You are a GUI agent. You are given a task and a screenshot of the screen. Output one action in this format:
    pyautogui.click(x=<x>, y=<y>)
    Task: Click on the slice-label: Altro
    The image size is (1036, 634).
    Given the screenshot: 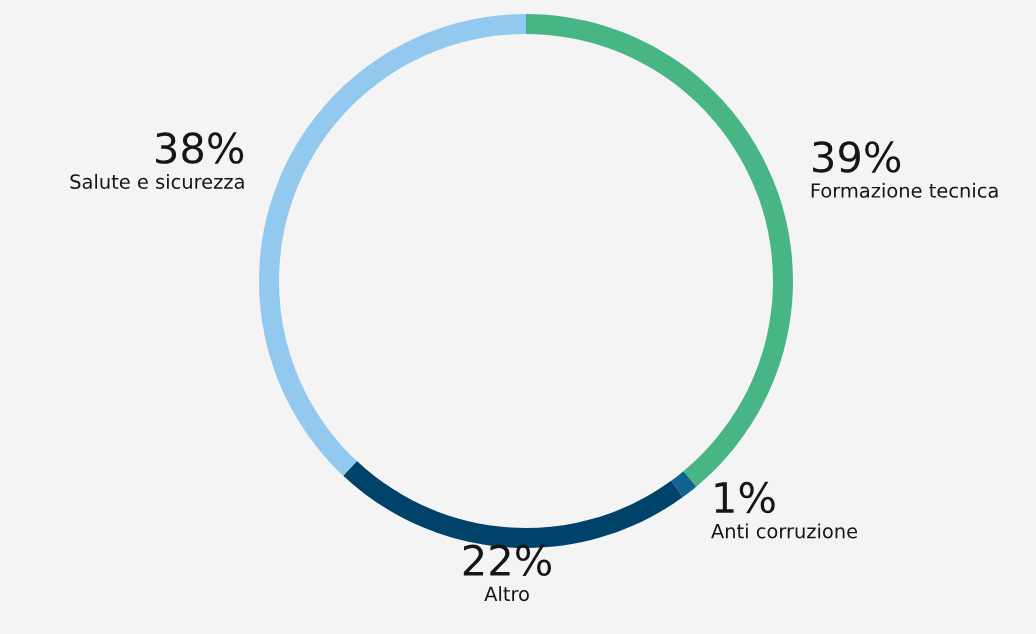 What is the action you would take?
    pyautogui.click(x=506, y=594)
    